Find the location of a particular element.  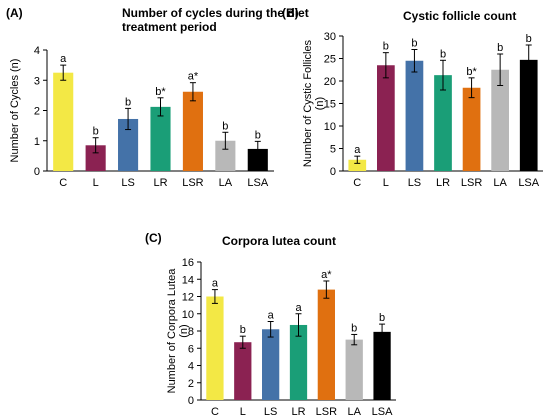

chart3-bar-lsa is located at coordinates (382, 365).